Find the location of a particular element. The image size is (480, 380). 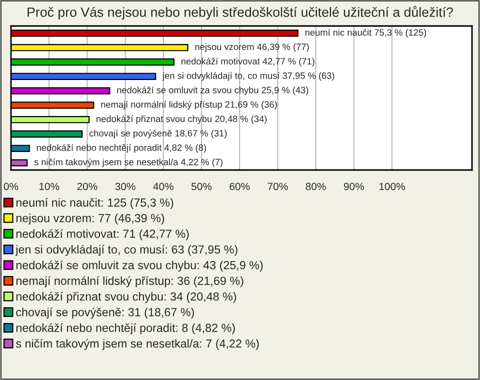

x-tick-label: 0% is located at coordinates (11, 186).